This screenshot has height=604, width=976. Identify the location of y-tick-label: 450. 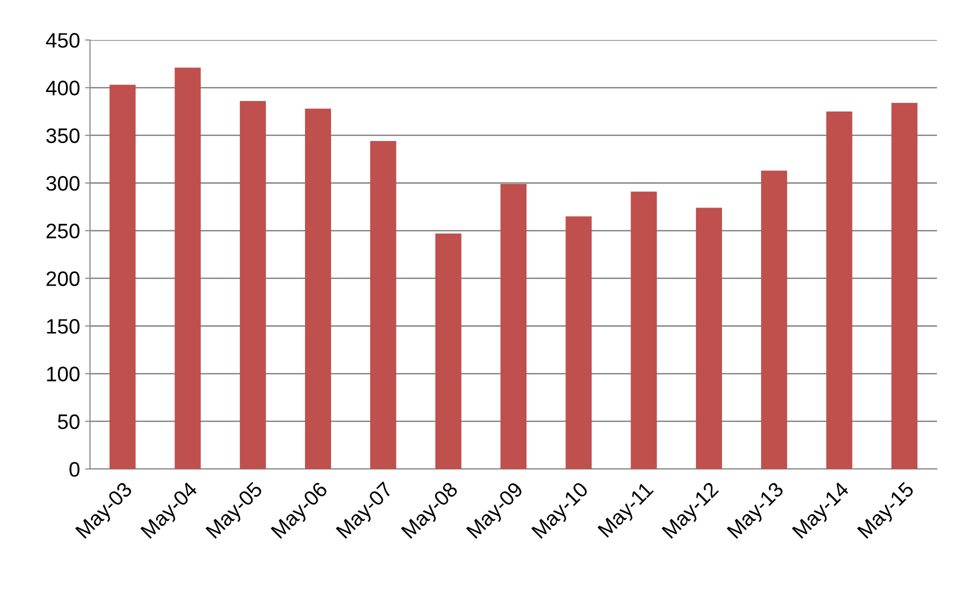
(63, 40).